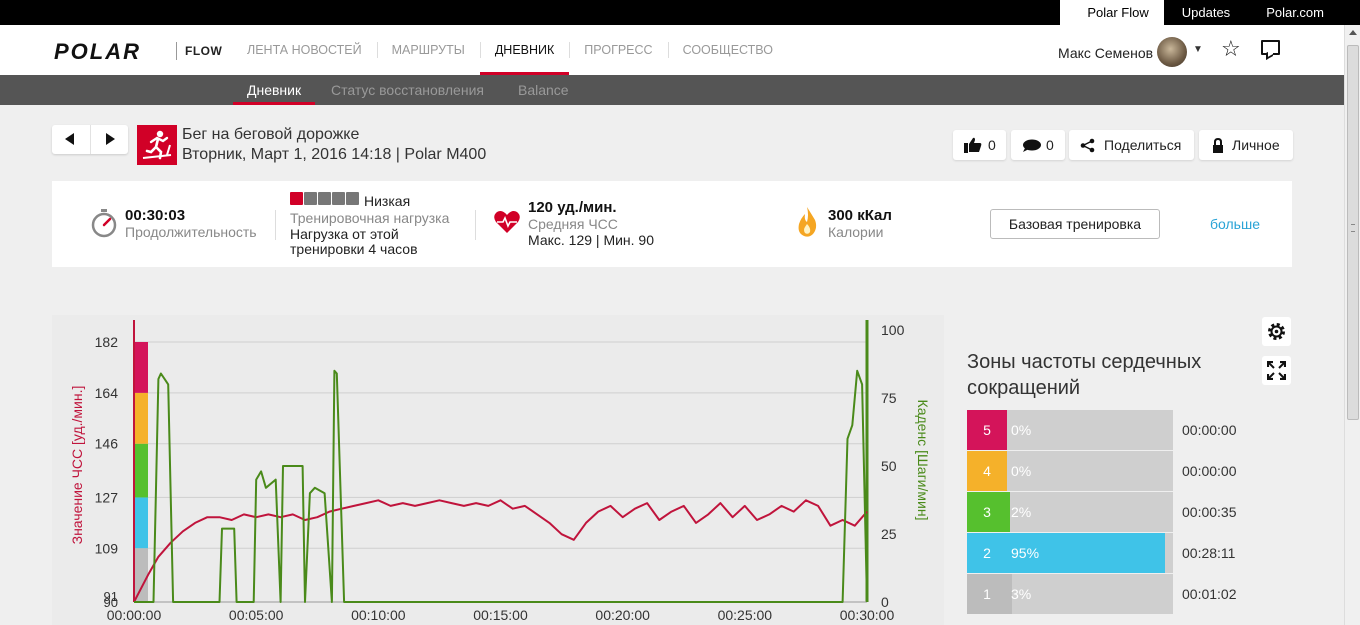 The width and height of the screenshot is (1360, 625). What do you see at coordinates (987, 553) in the screenshot?
I see `hr-zone-number: 2` at bounding box center [987, 553].